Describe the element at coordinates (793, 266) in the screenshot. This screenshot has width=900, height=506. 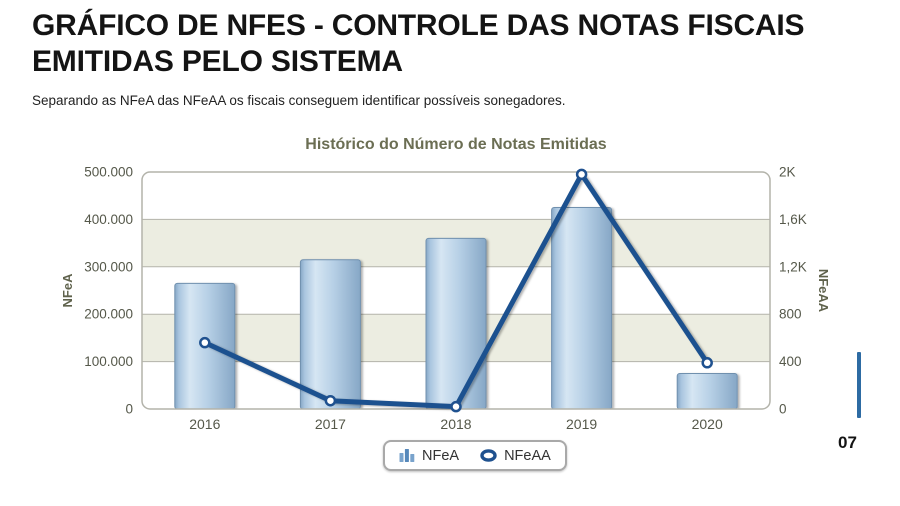
I see `right-axis-tick: 1,2K` at that location.